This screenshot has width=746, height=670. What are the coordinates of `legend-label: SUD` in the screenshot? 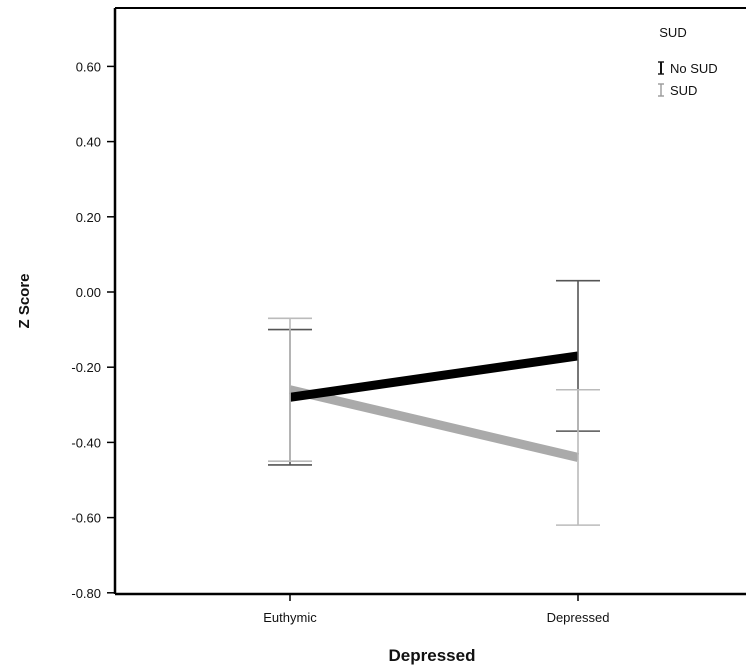 It's located at (683, 90).